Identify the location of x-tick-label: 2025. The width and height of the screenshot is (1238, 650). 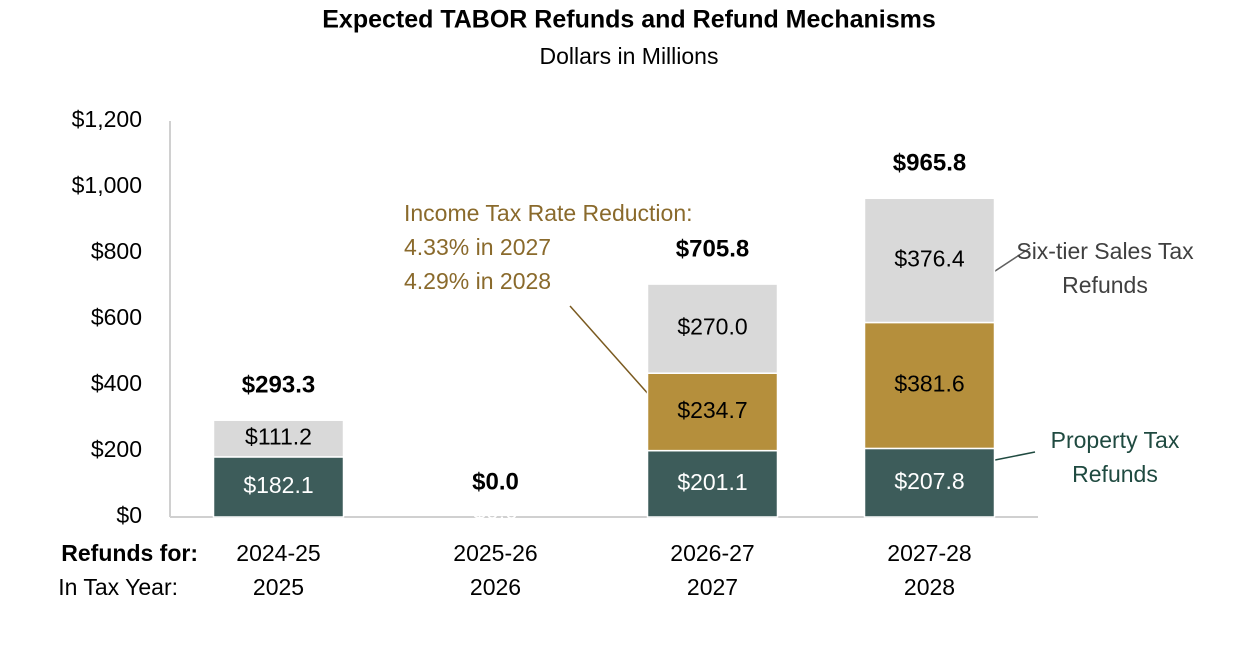
(278, 587).